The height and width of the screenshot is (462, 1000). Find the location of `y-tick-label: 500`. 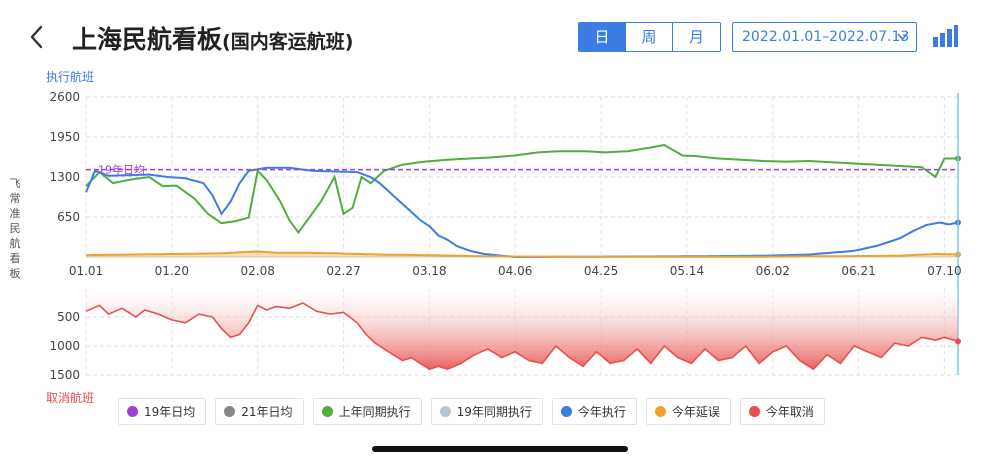

y-tick-label: 500 is located at coordinates (68, 317).